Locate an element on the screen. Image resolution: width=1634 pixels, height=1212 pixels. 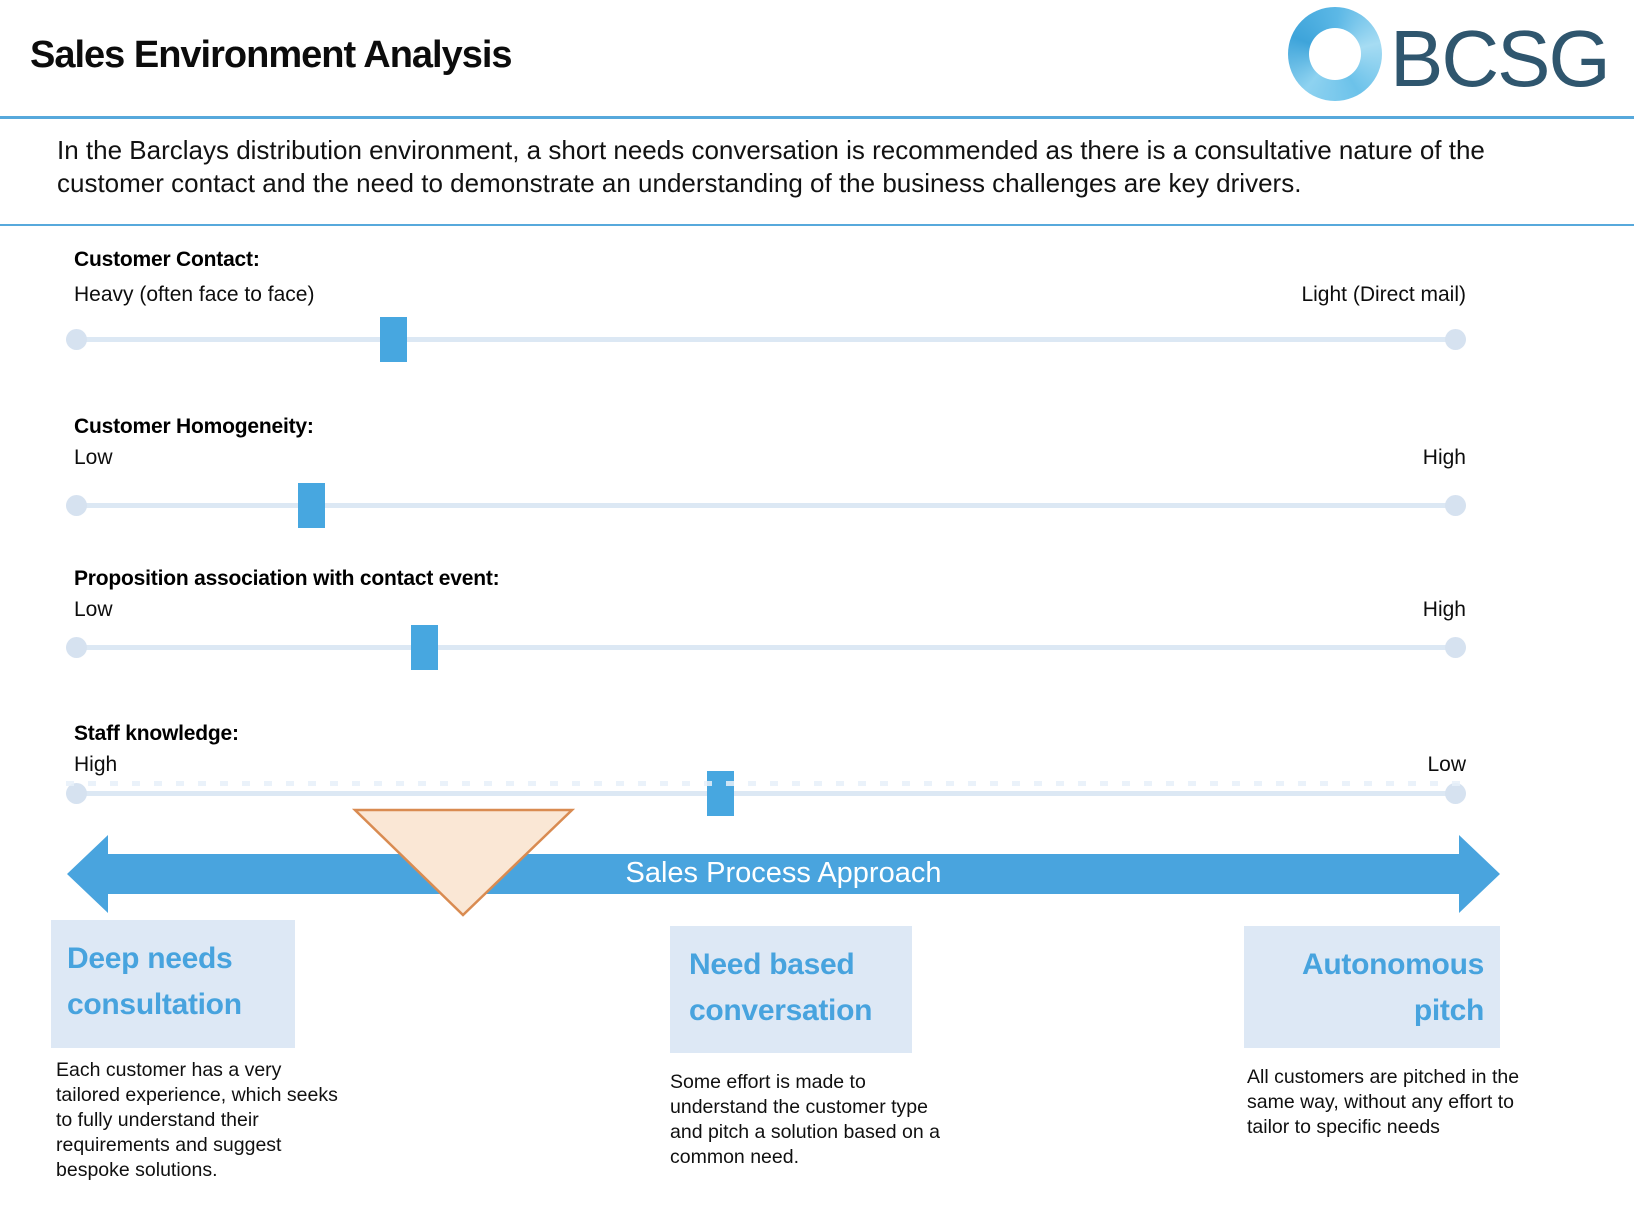
approach-title: Need based conversation is located at coordinates (781, 987).